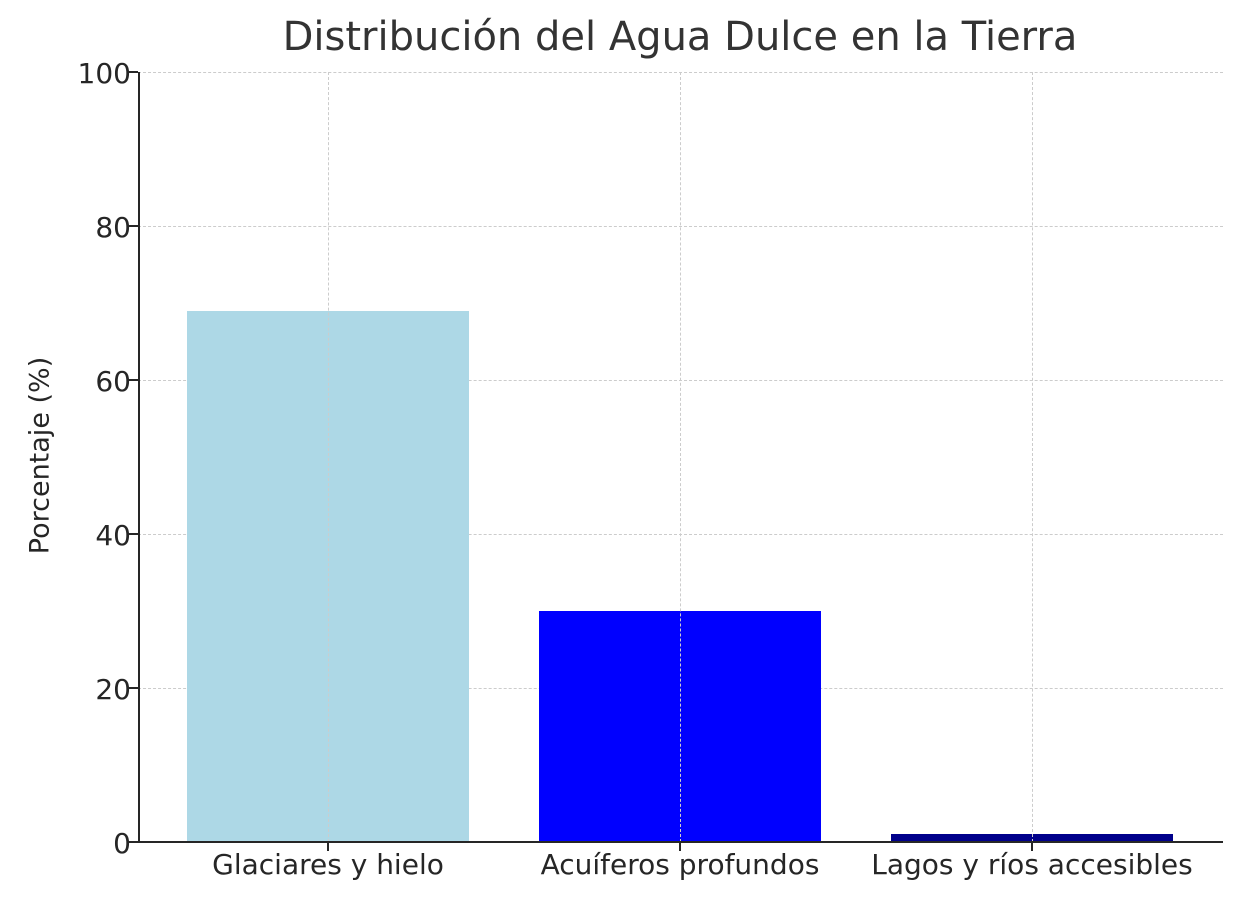 This screenshot has height=906, width=1243. What do you see at coordinates (113, 689) in the screenshot?
I see `y-tick-label: 20` at bounding box center [113, 689].